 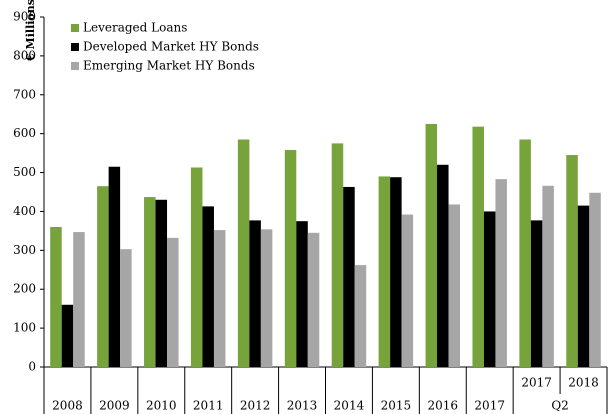 What do you see at coordinates (24, 172) in the screenshot?
I see `y-tick-label: 500` at bounding box center [24, 172].